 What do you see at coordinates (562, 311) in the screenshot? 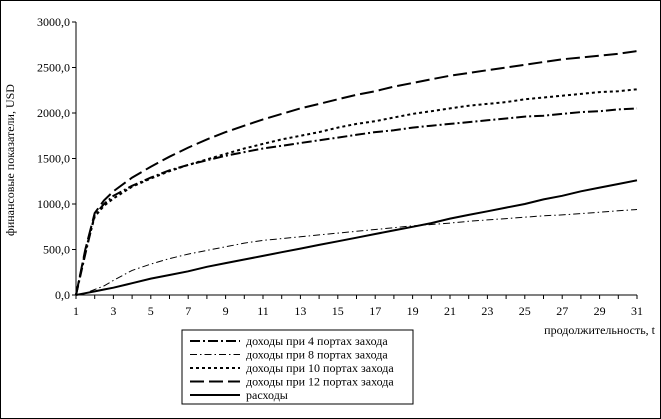
I see `x-tick-label: 27` at bounding box center [562, 311].